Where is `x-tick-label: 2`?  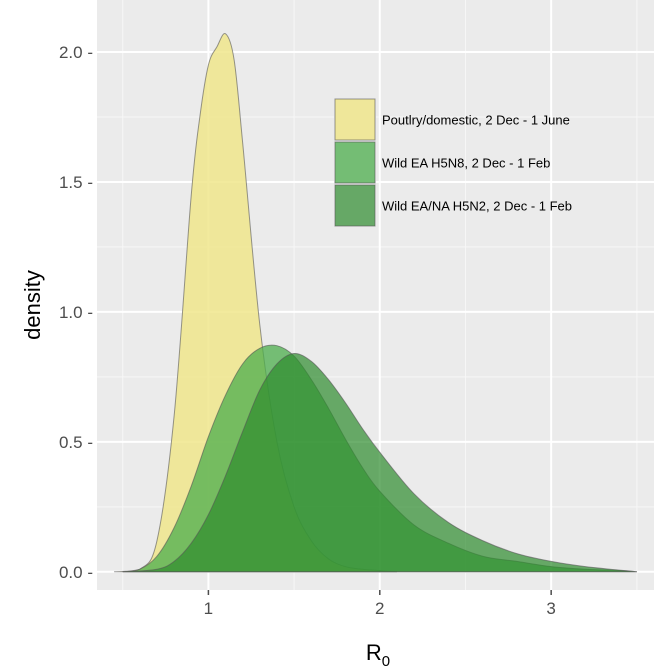 x-tick-label: 2 is located at coordinates (379, 608).